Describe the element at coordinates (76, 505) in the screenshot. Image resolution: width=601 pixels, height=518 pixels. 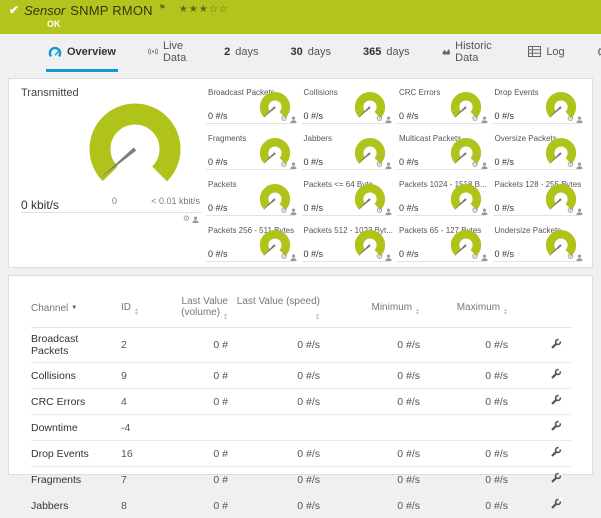
I see `channel-name: Jabbers` at that location.